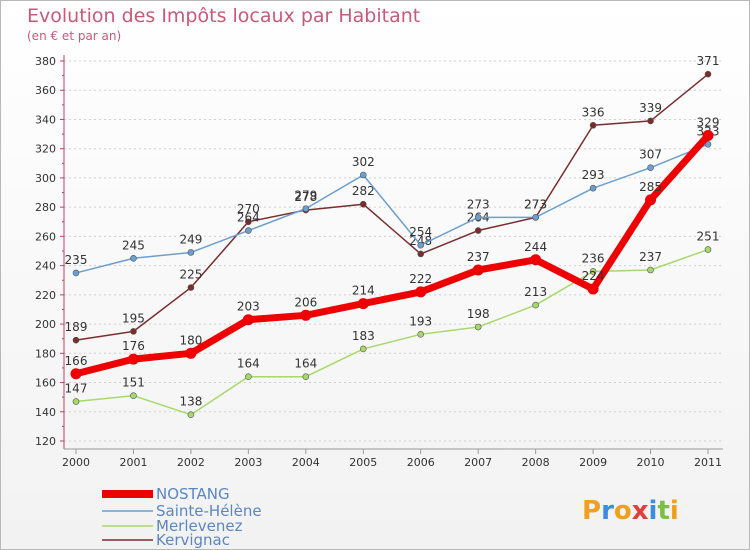 The width and height of the screenshot is (750, 550). I want to click on data-label-merlevenez: 236, so click(593, 258).